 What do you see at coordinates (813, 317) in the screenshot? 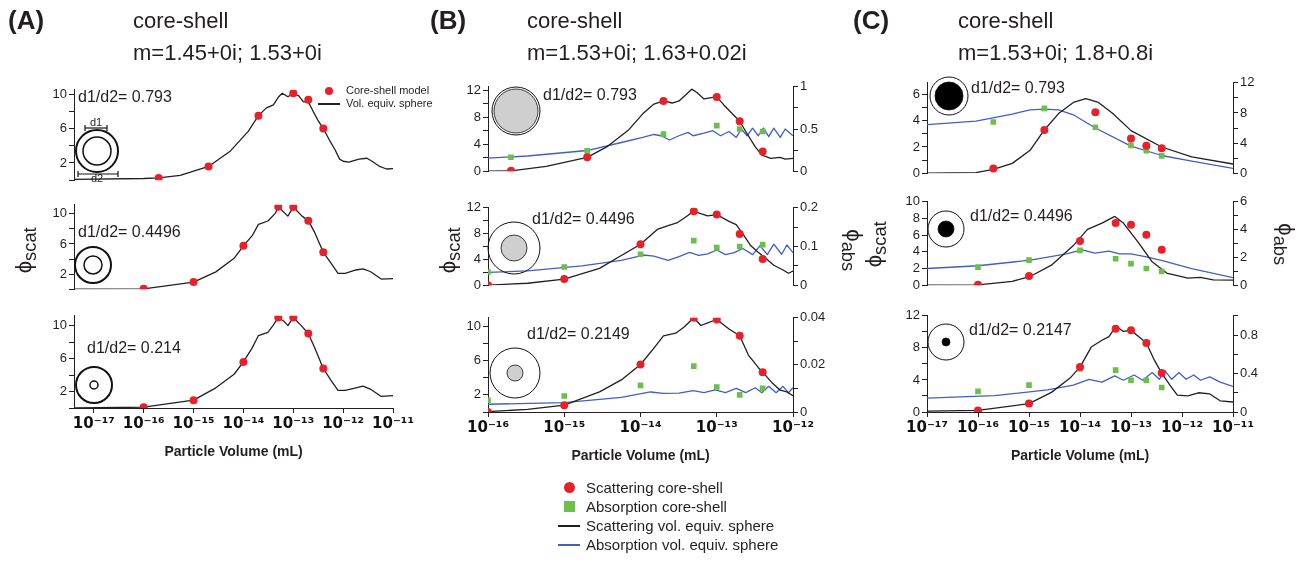
I see `y2-tick-label: 0.04` at bounding box center [813, 317].